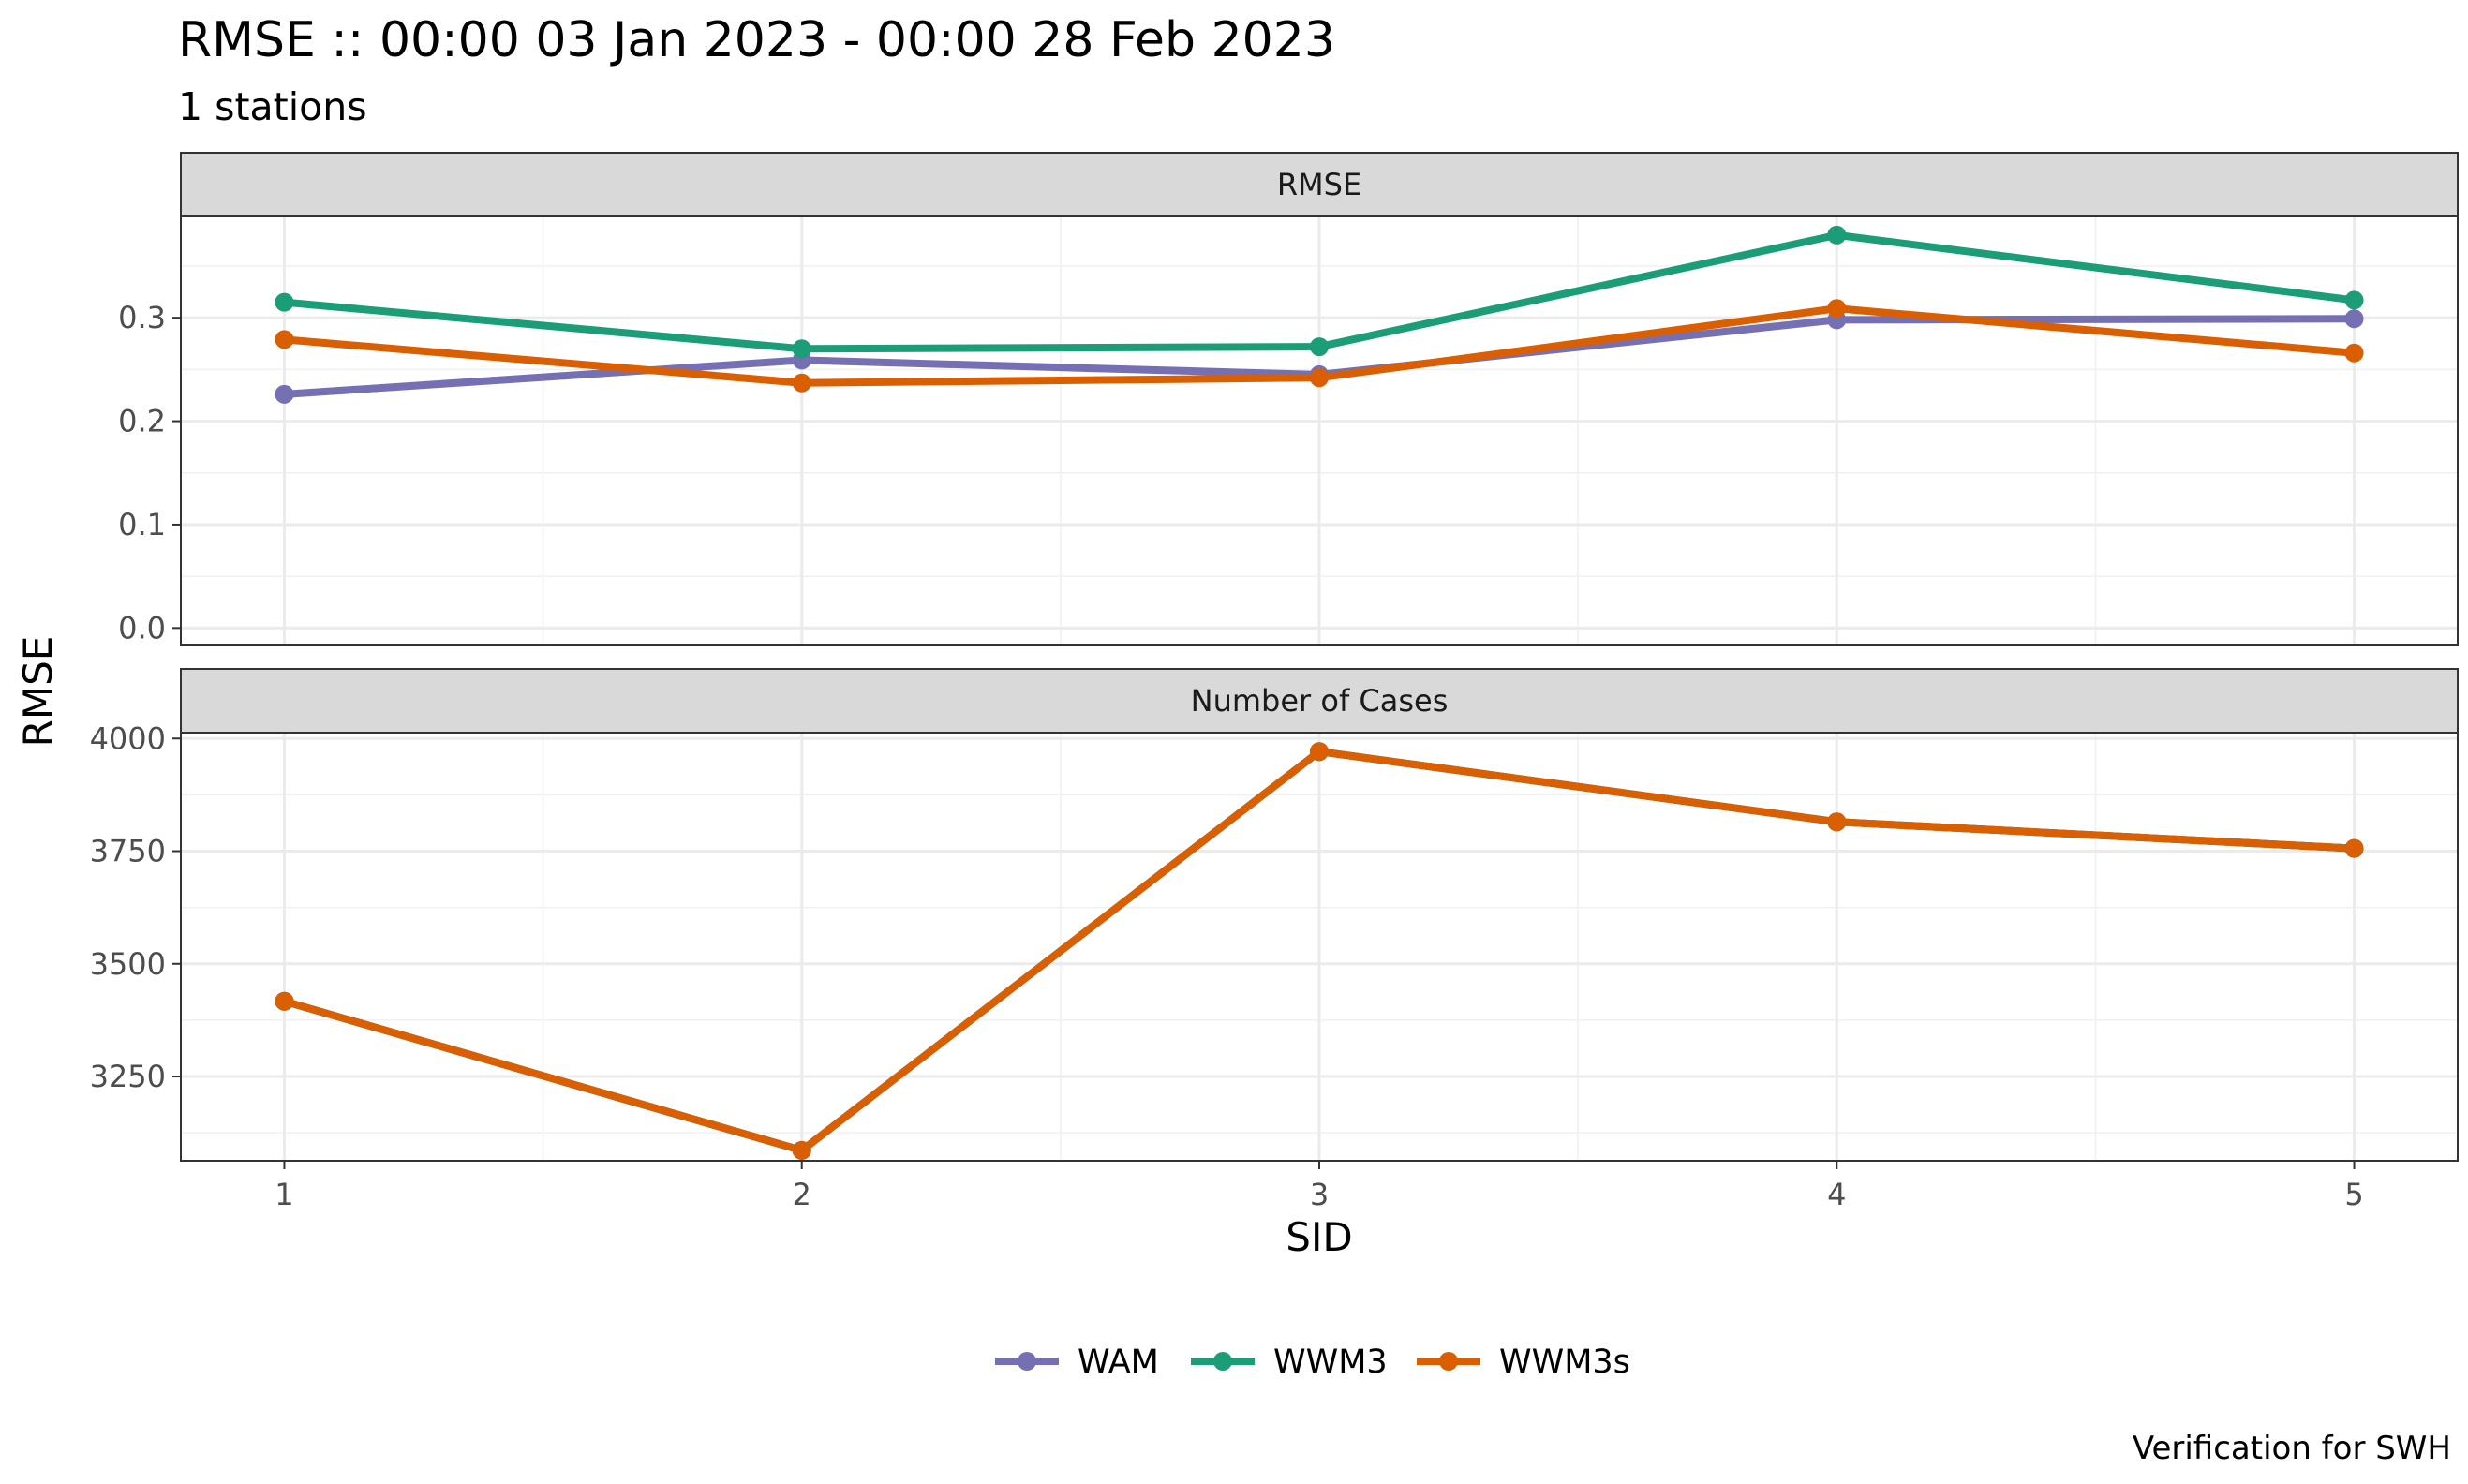  Describe the element at coordinates (1330, 1362) in the screenshot. I see `legend-label: WWM3` at that location.